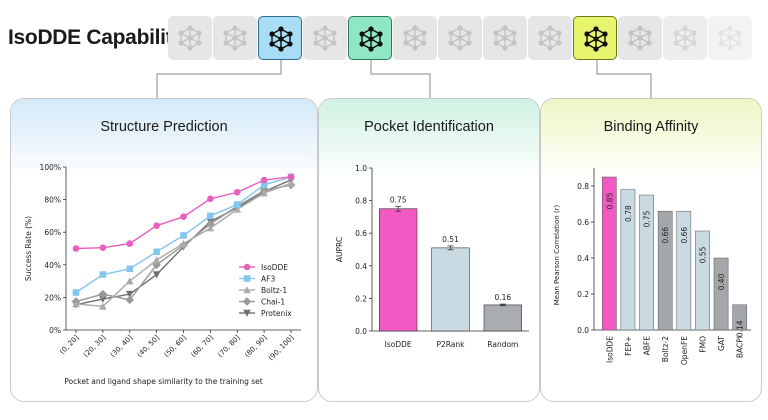 The height and width of the screenshot is (420, 768). Describe the element at coordinates (183, 212) in the screenshot. I see `series-isodde` at that location.